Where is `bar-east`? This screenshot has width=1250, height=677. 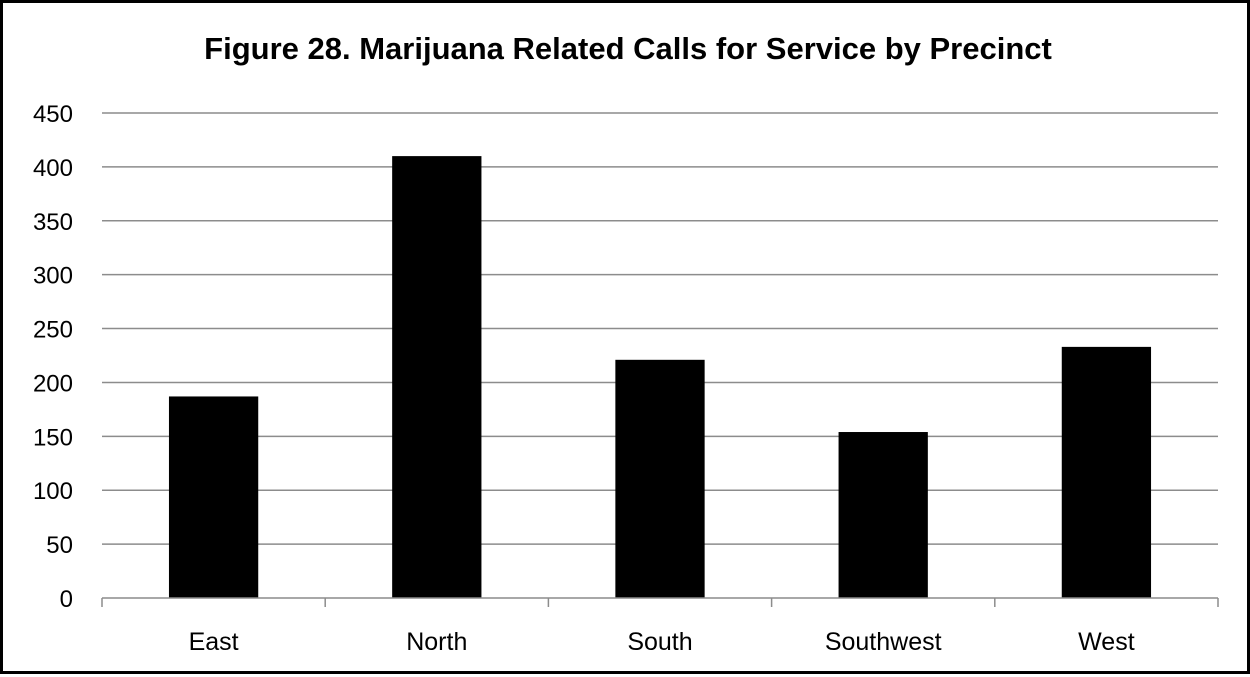
bar-east is located at coordinates (213, 497).